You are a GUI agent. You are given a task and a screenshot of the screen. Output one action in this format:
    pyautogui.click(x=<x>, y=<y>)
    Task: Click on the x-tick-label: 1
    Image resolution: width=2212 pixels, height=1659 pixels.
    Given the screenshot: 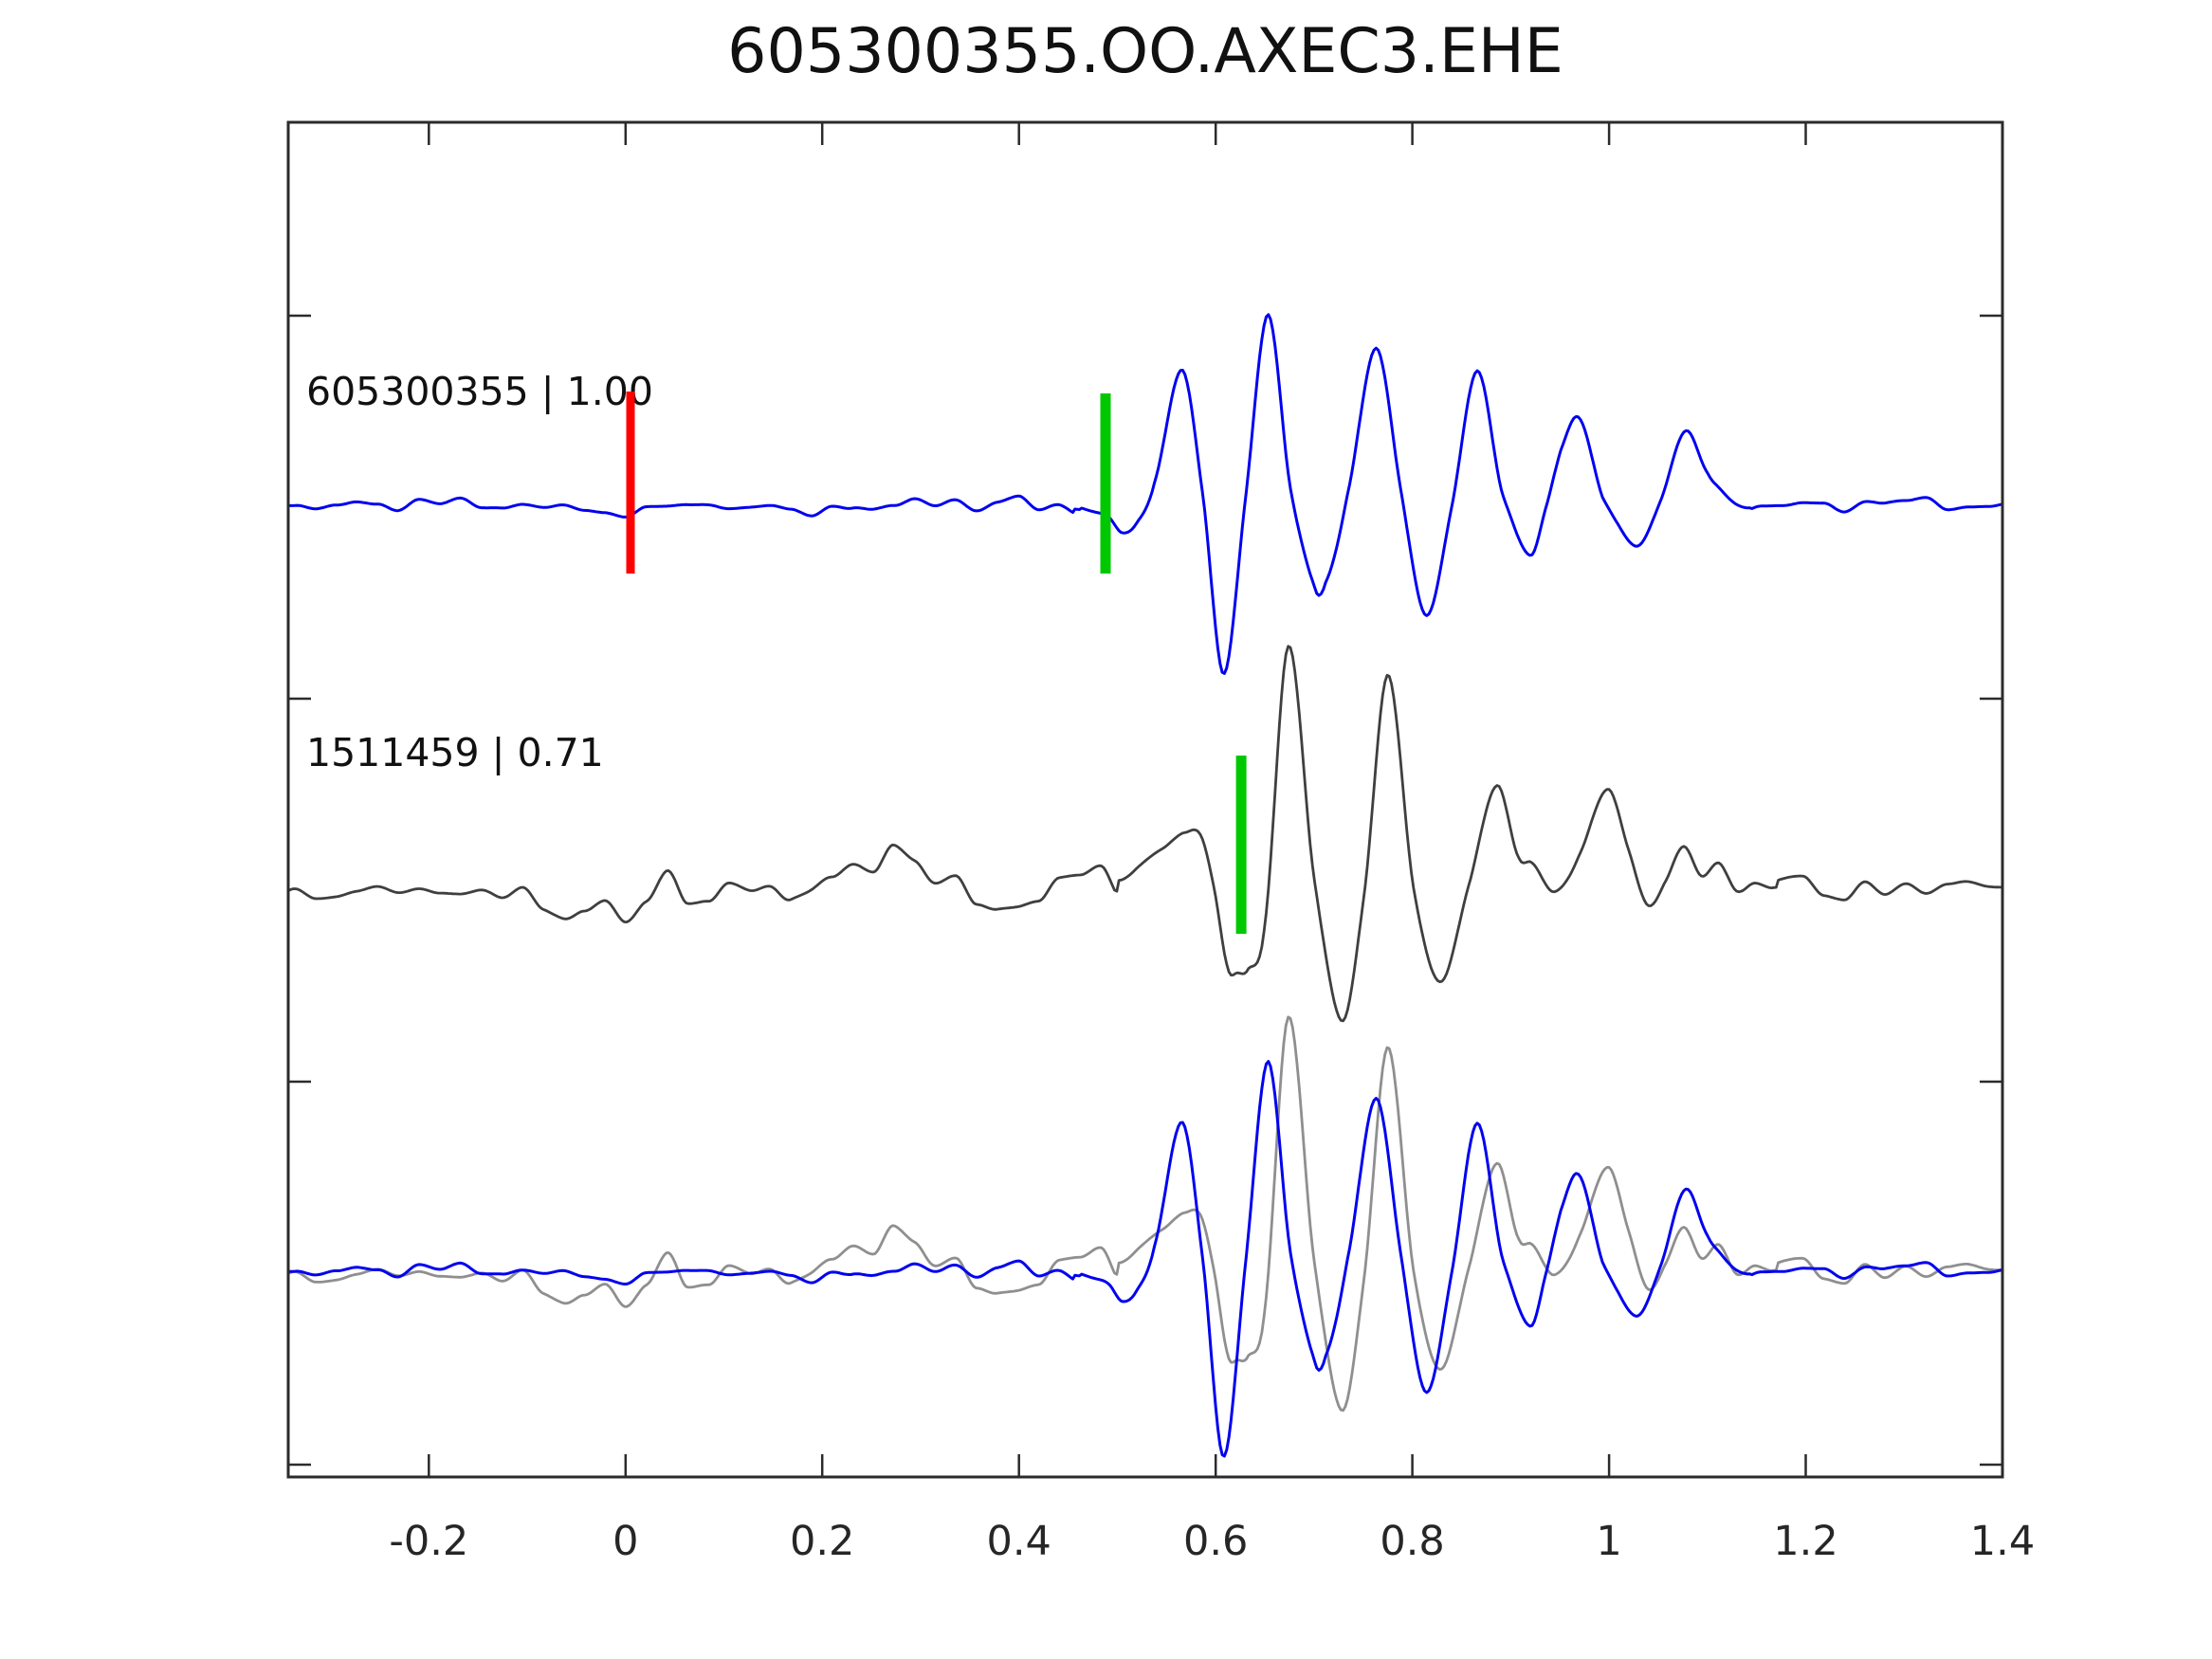 What is the action you would take?
    pyautogui.click(x=1608, y=1541)
    